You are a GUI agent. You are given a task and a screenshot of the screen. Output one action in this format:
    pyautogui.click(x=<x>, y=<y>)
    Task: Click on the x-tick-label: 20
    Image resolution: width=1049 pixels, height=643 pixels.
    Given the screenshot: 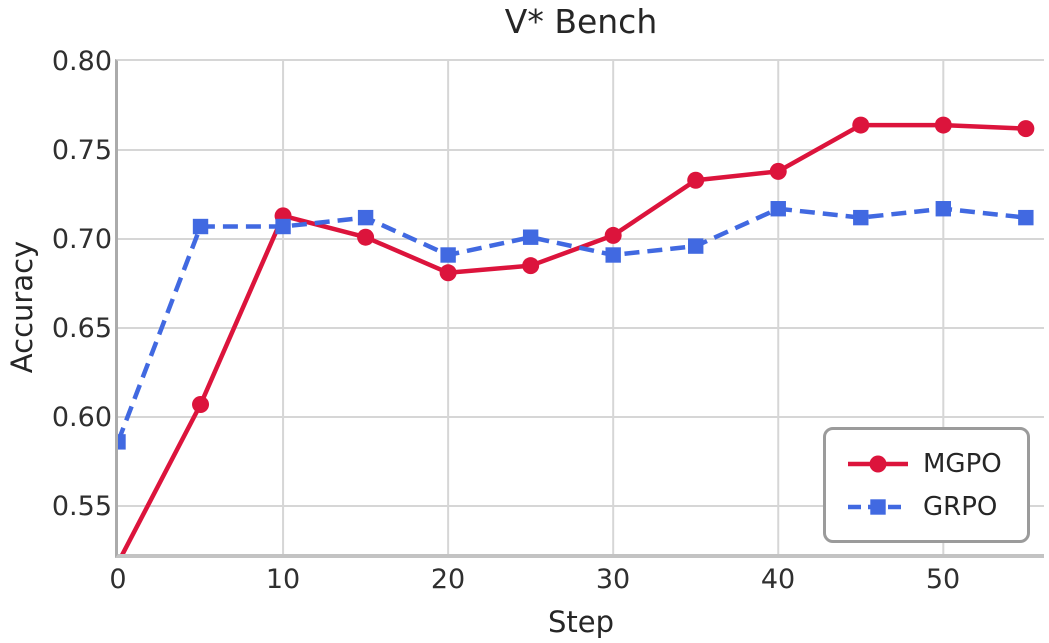 What is the action you would take?
    pyautogui.click(x=448, y=579)
    